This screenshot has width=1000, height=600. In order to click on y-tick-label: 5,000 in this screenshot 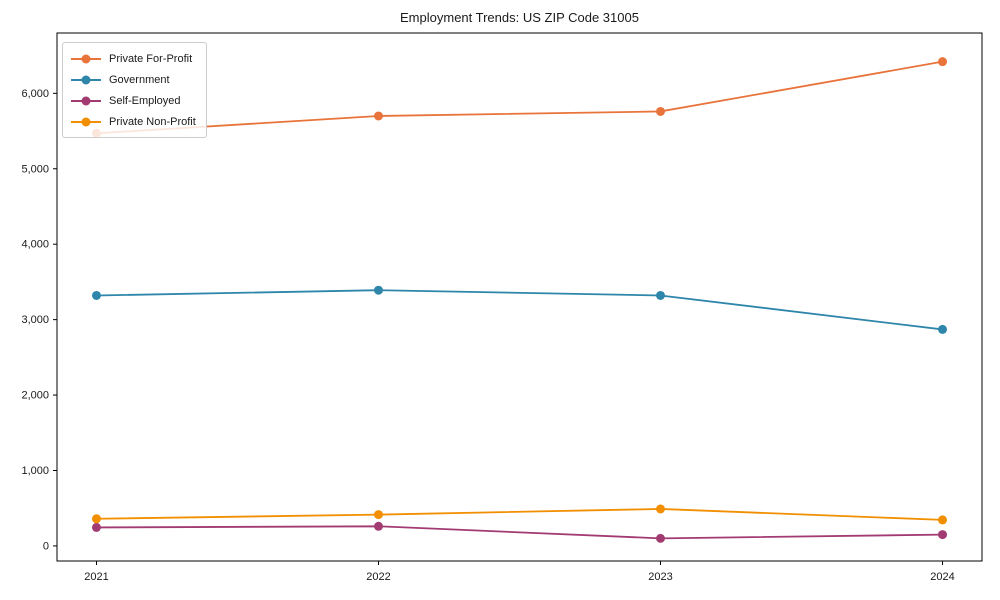, I will do `click(35, 169)`.